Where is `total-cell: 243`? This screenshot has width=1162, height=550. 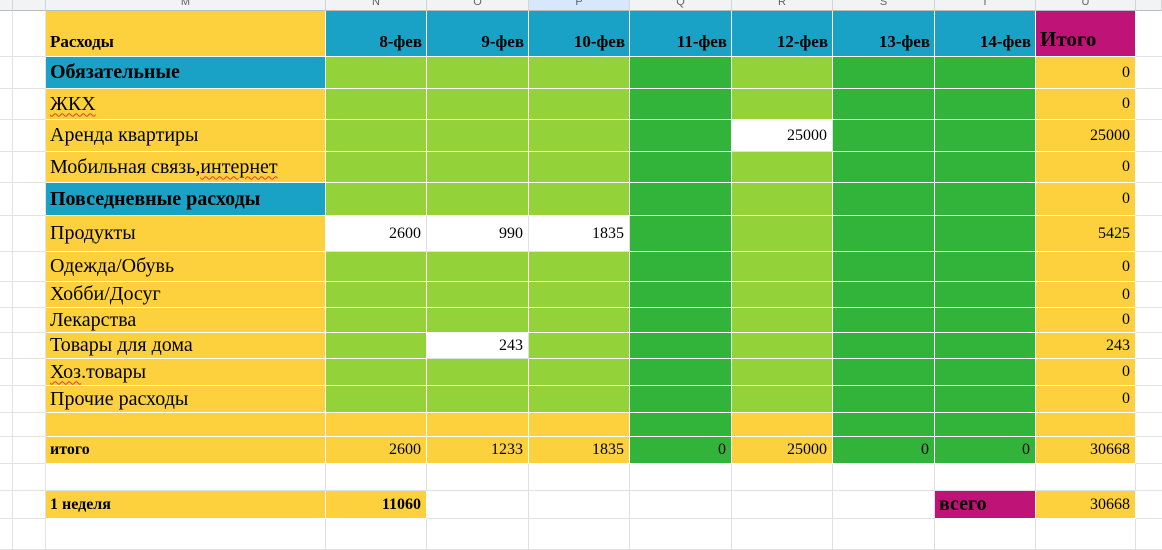 total-cell: 243 is located at coordinates (1086, 346).